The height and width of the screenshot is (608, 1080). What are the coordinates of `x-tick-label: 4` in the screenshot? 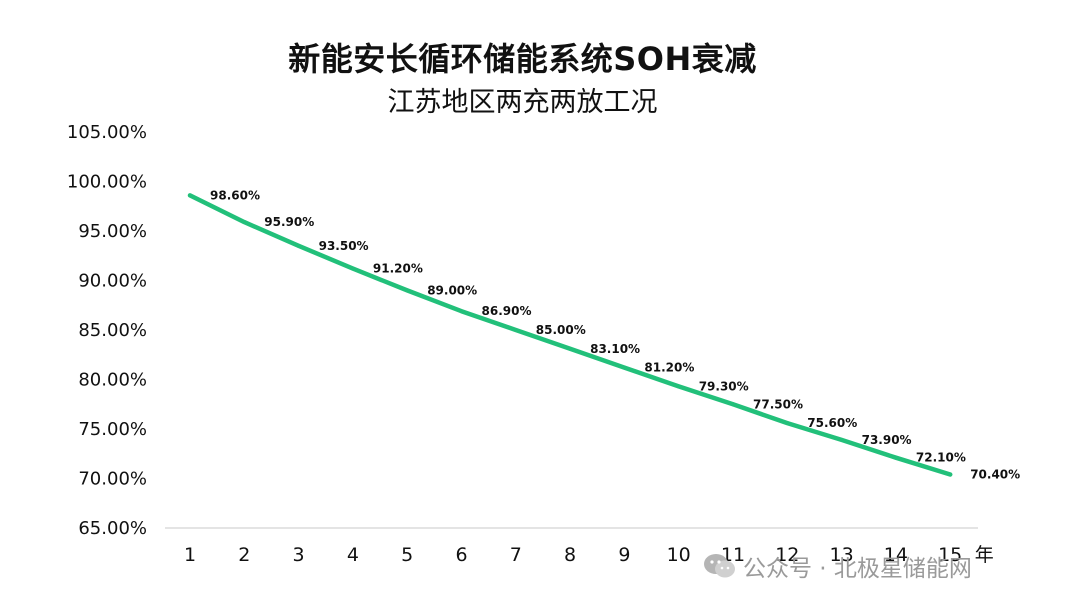 It's located at (353, 555).